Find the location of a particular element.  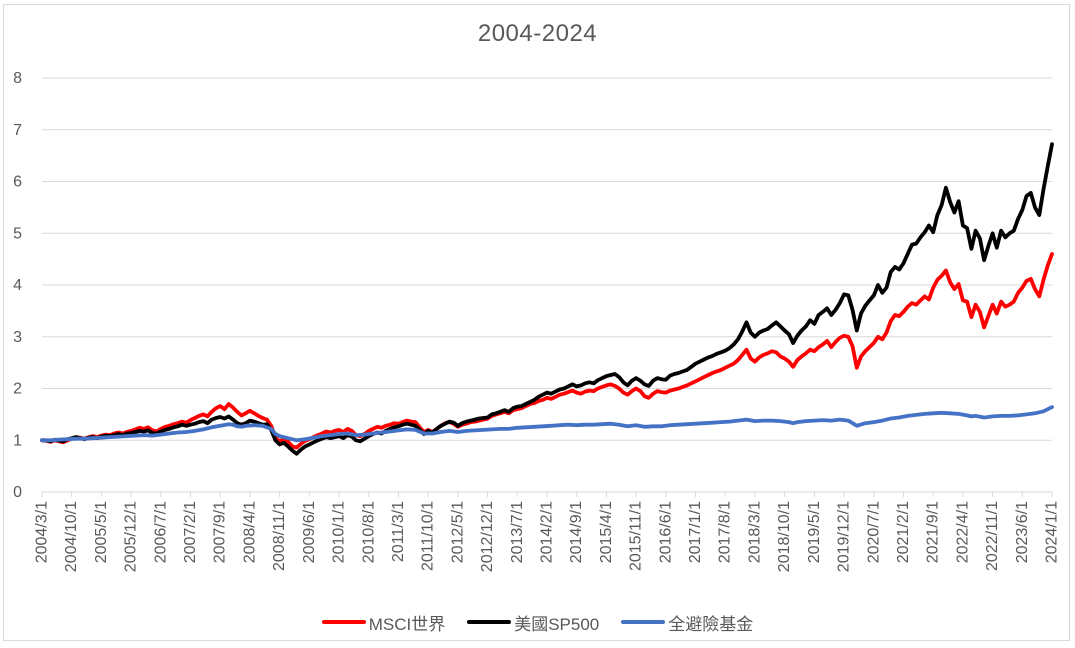

x-axis-label: 2019/5/1 is located at coordinates (814, 532).